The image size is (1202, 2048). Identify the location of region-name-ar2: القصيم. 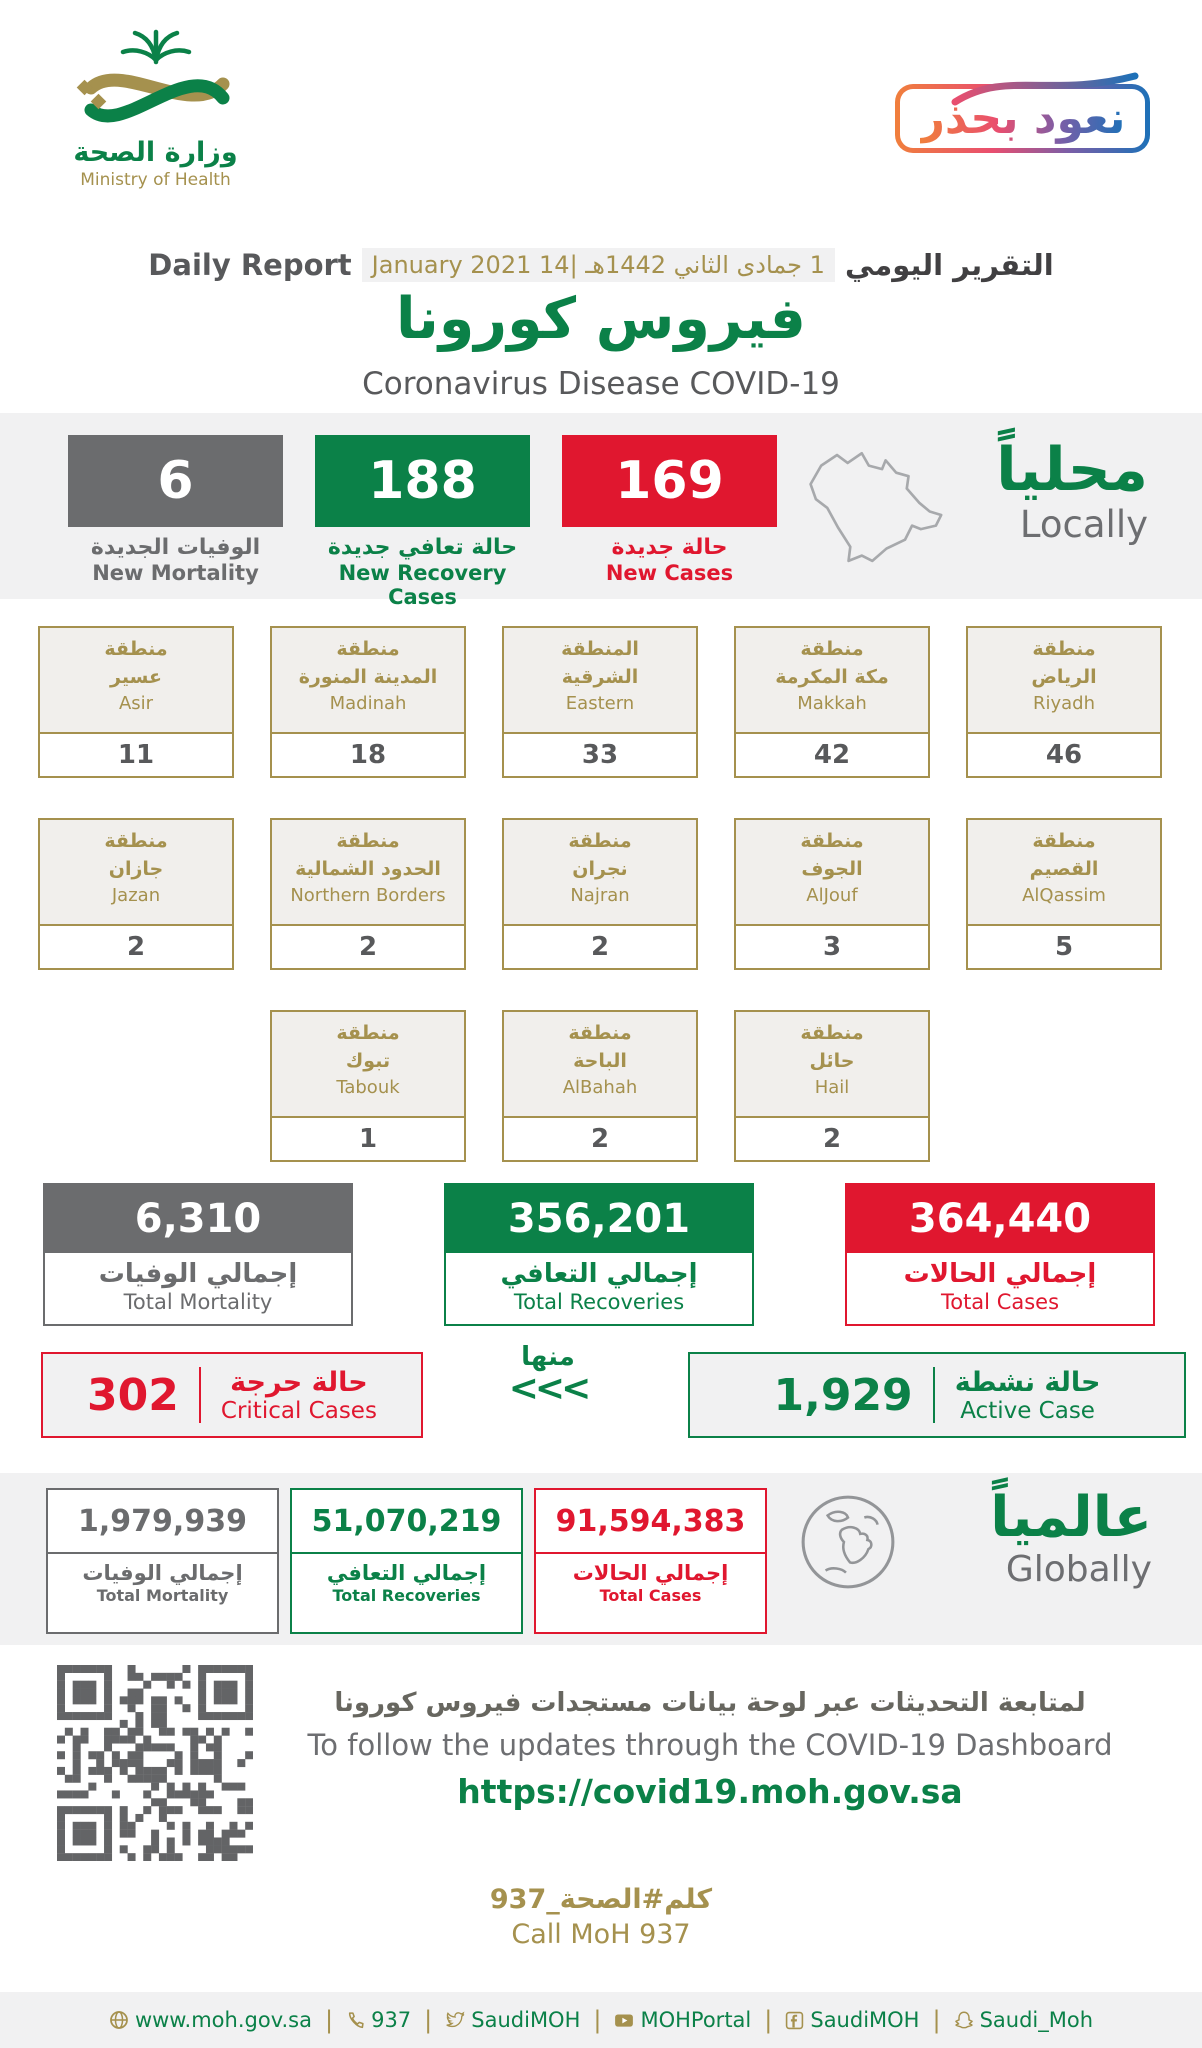
(1064, 868).